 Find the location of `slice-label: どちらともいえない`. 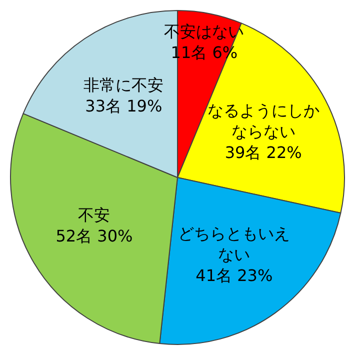

slice-label: どちらともいえない is located at coordinates (234, 244).